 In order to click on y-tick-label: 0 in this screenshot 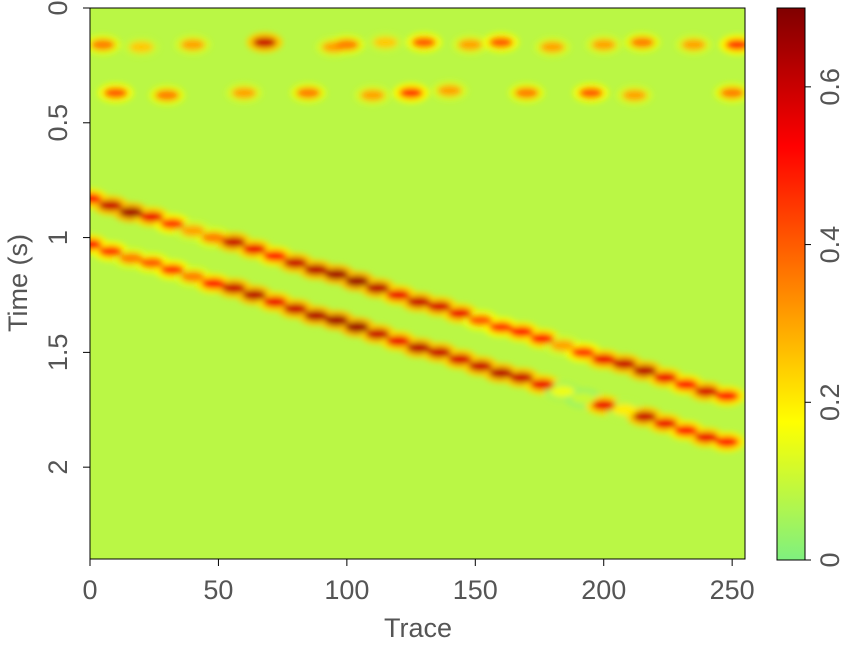, I will do `click(58, 7)`.